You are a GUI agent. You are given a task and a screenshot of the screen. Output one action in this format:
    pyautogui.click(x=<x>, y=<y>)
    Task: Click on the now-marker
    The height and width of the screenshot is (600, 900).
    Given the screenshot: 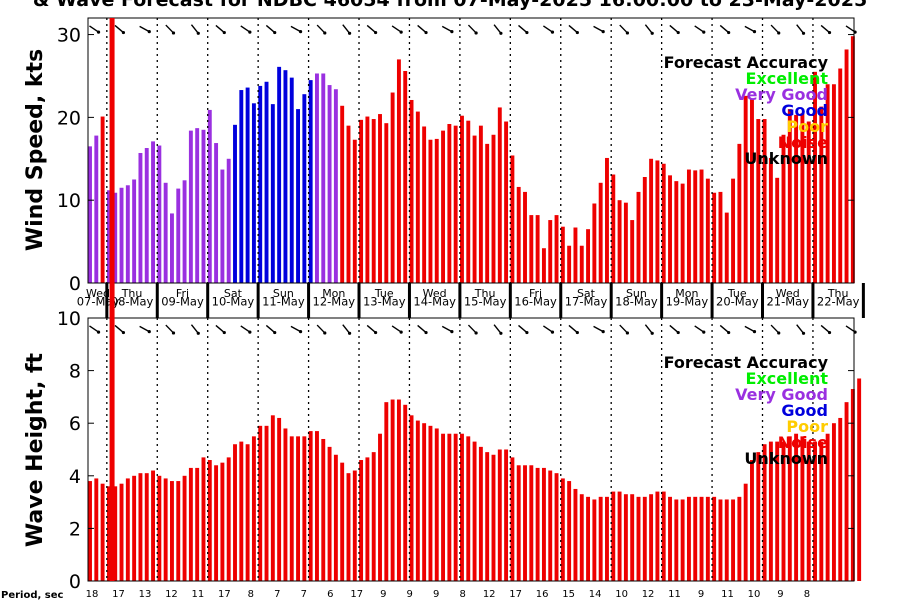 What is the action you would take?
    pyautogui.click(x=112, y=299)
    